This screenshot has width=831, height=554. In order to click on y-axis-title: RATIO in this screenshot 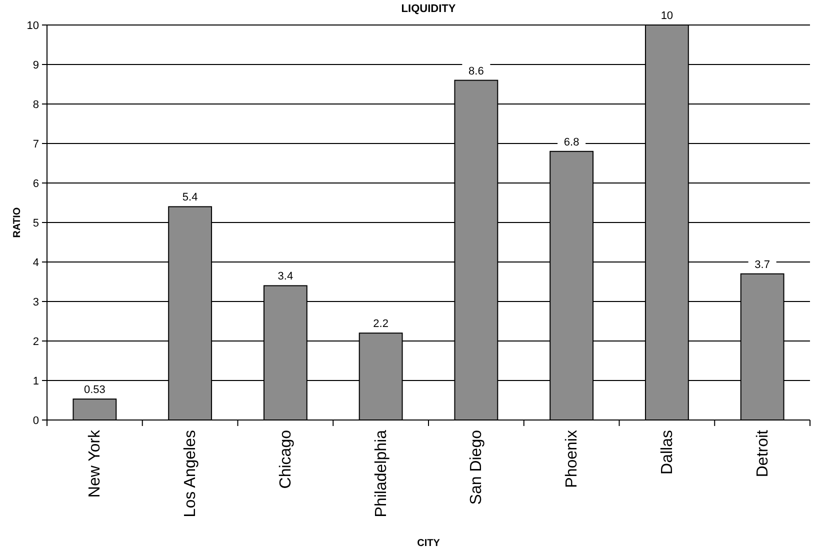, I will do `click(17, 222)`.